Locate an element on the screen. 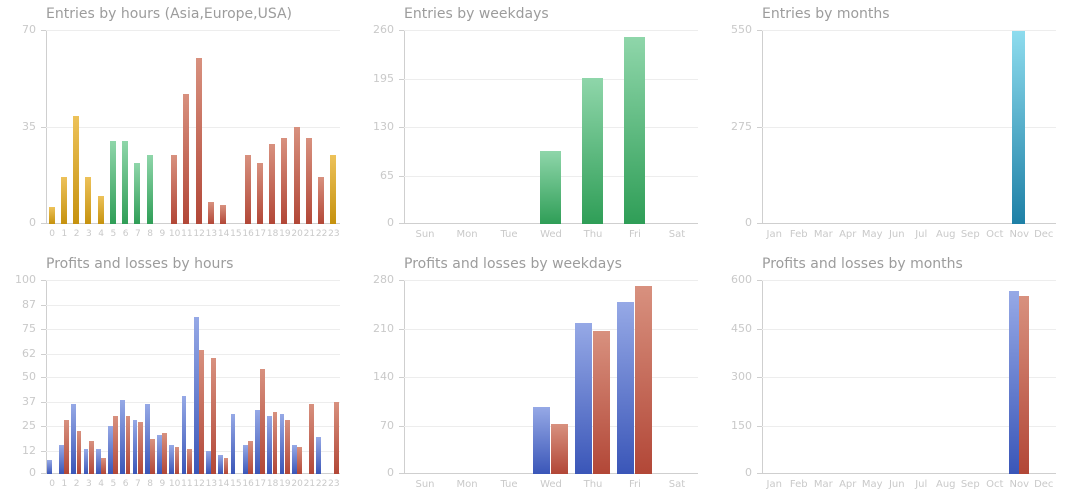 Image resolution: width=1075 pixels, height=500 pixels. x-tick-label: 16 is located at coordinates (248, 484).